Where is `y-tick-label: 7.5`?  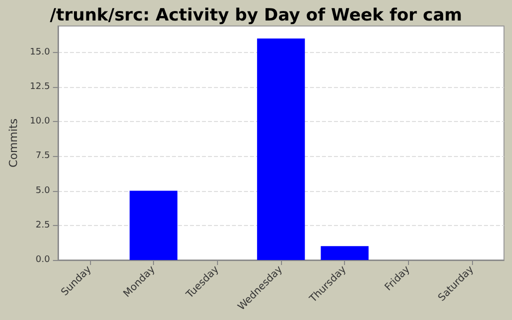
y-tick-label: 7.5 is located at coordinates (43, 156).